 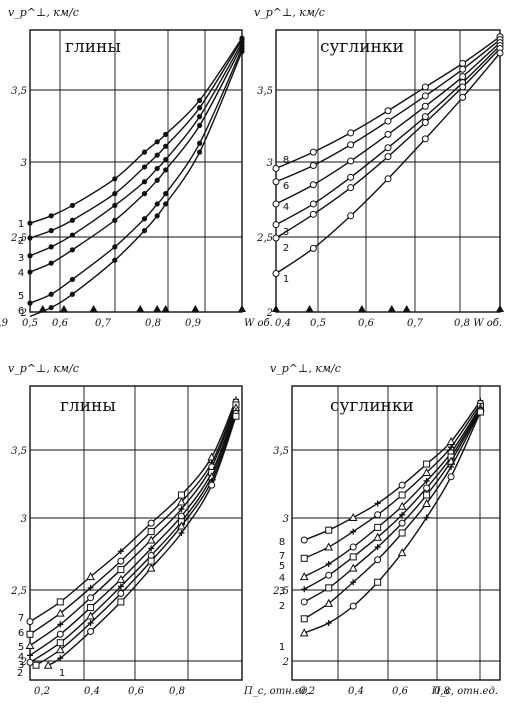 What do you see at coordinates (21, 273) in the screenshot?
I see `curve-label: 4` at bounding box center [21, 273].